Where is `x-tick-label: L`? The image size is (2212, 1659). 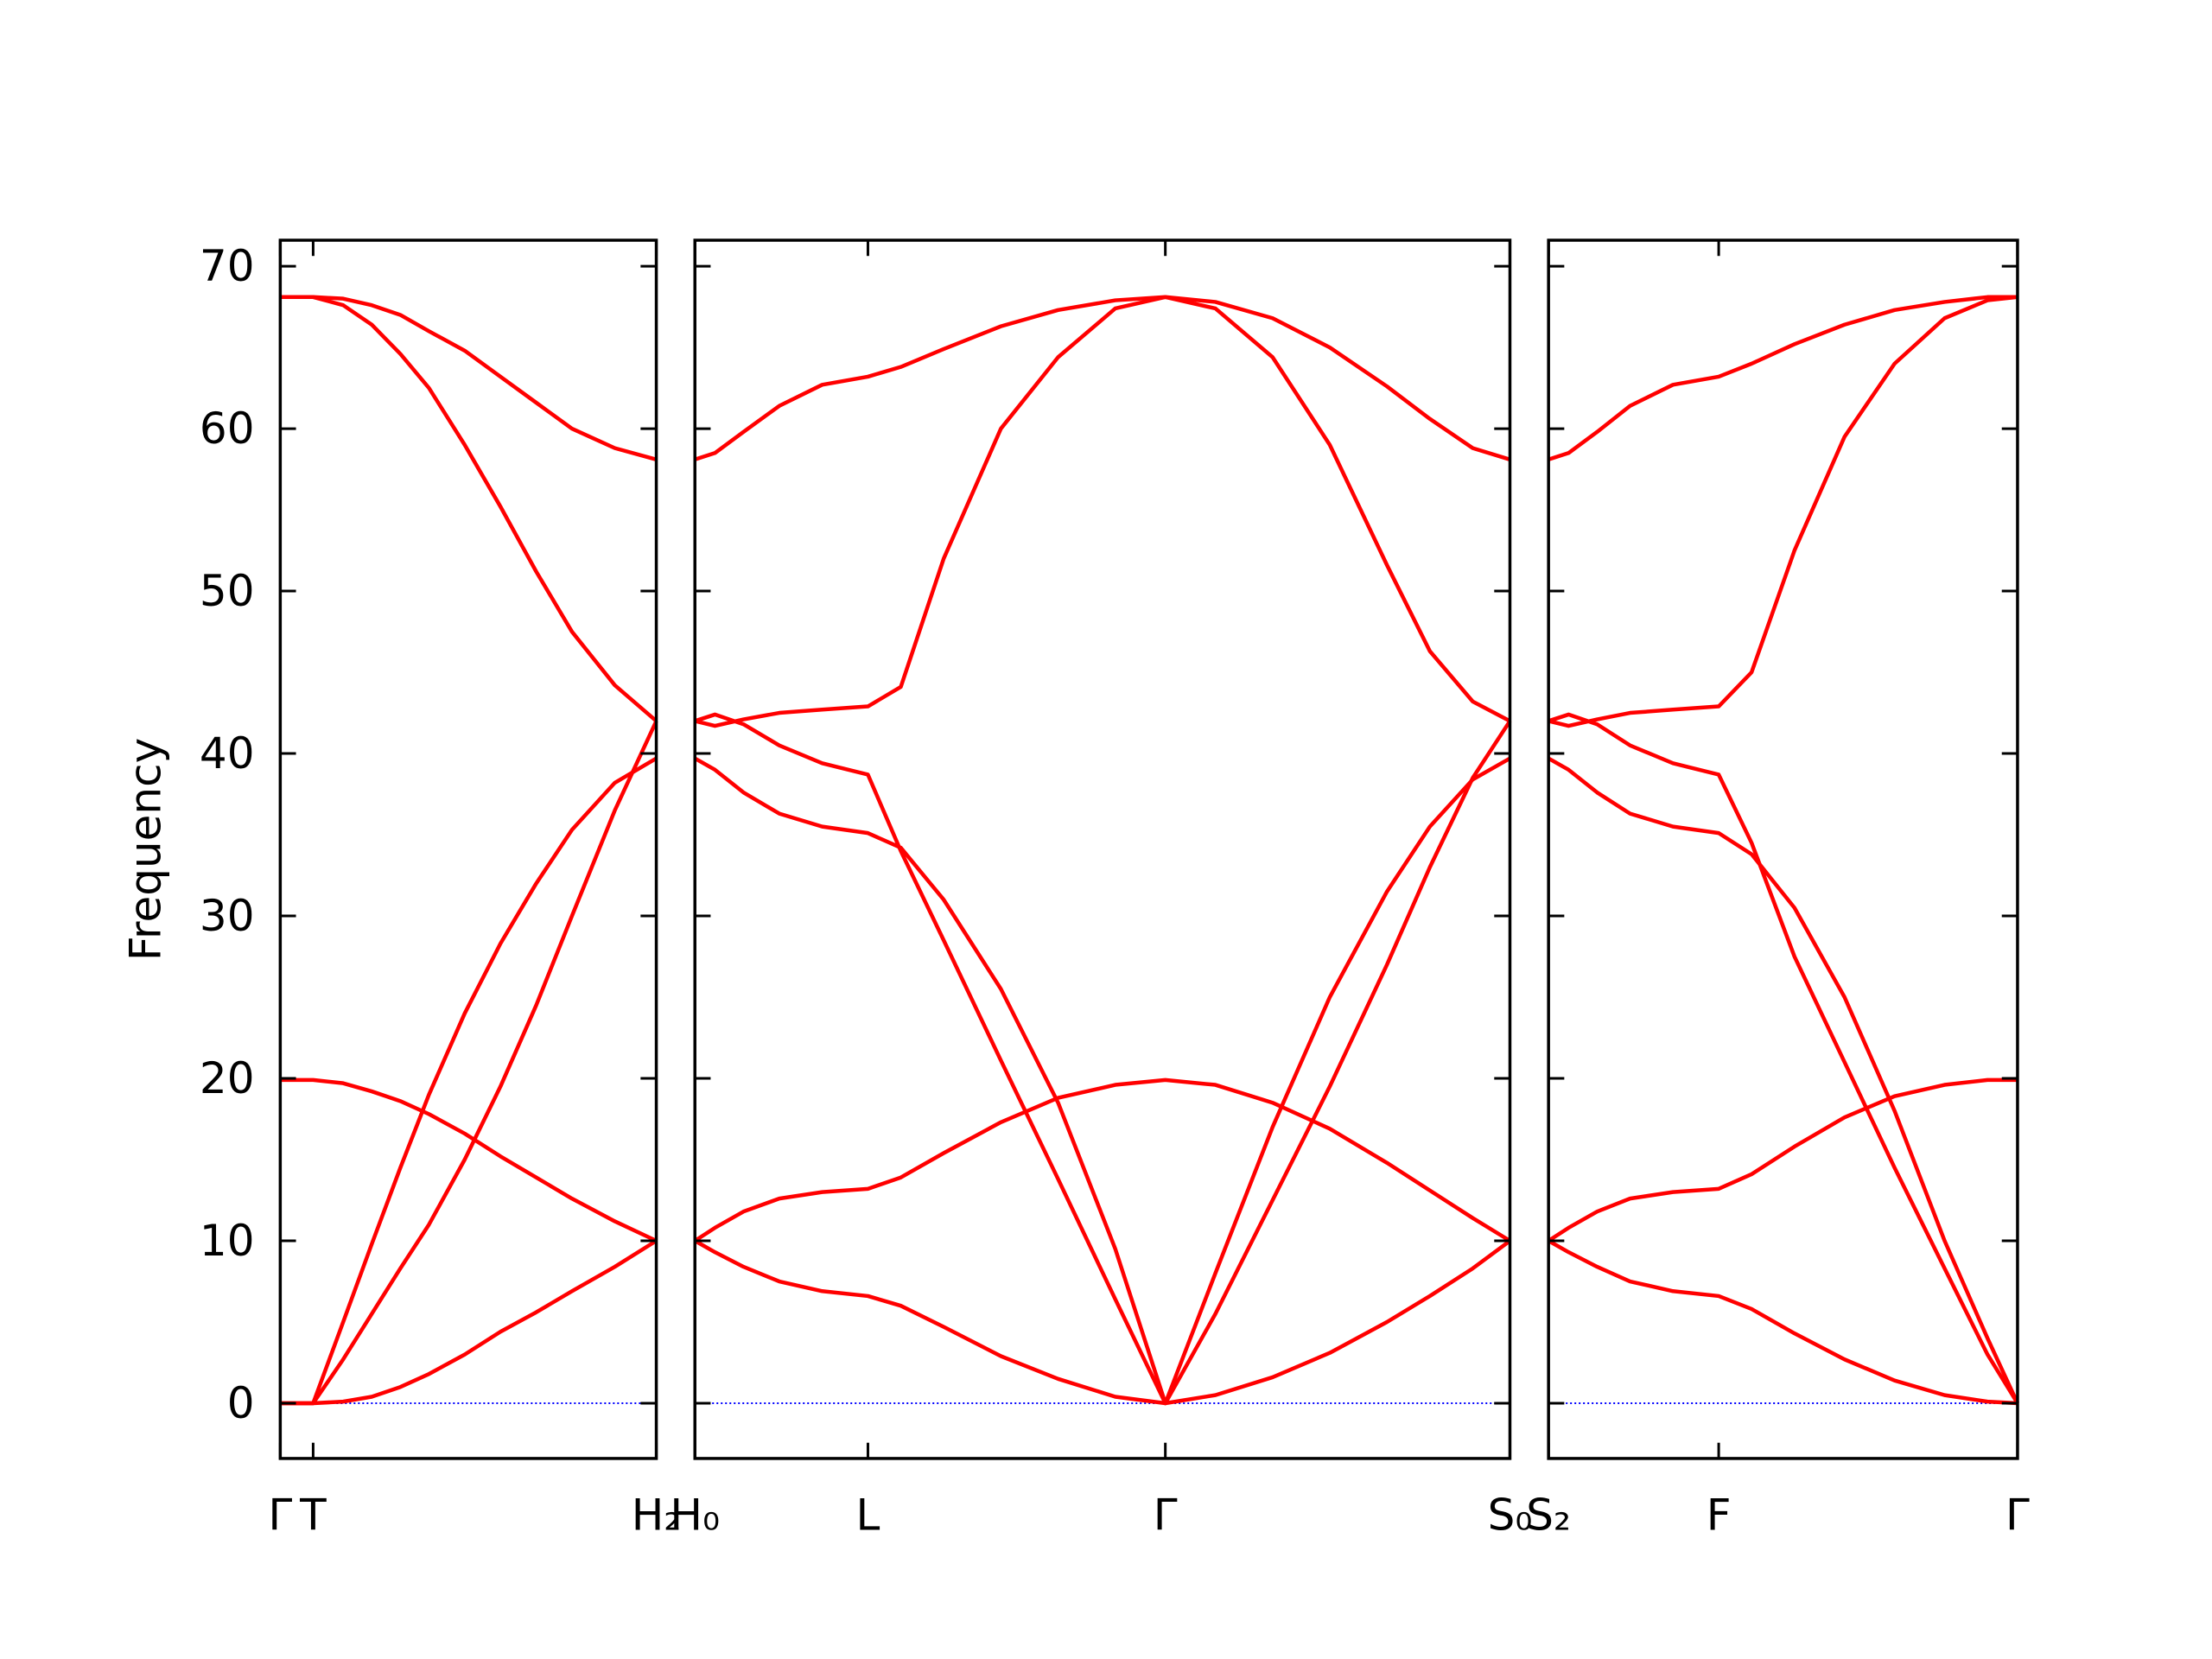
x-tick-label: L is located at coordinates (868, 1516).